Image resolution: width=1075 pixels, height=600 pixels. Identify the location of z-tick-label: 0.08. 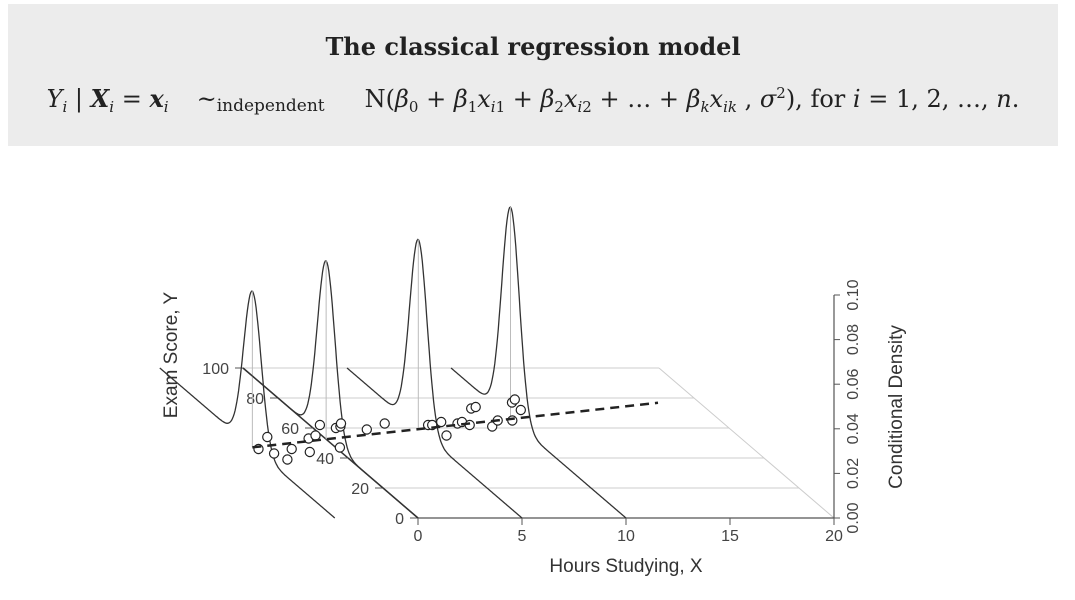
(853, 339).